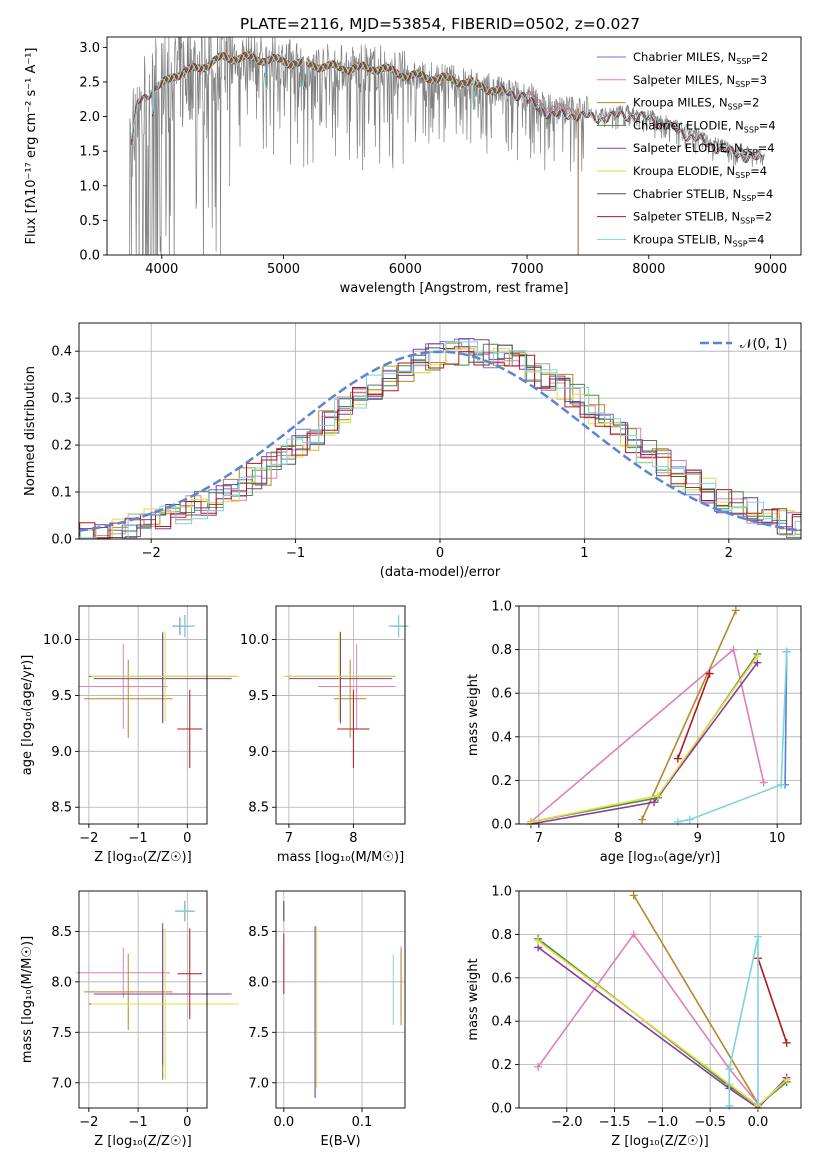 The image size is (819, 1170). Describe the element at coordinates (143, 999) in the screenshot. I see `mass-vs-Z-frame` at that location.